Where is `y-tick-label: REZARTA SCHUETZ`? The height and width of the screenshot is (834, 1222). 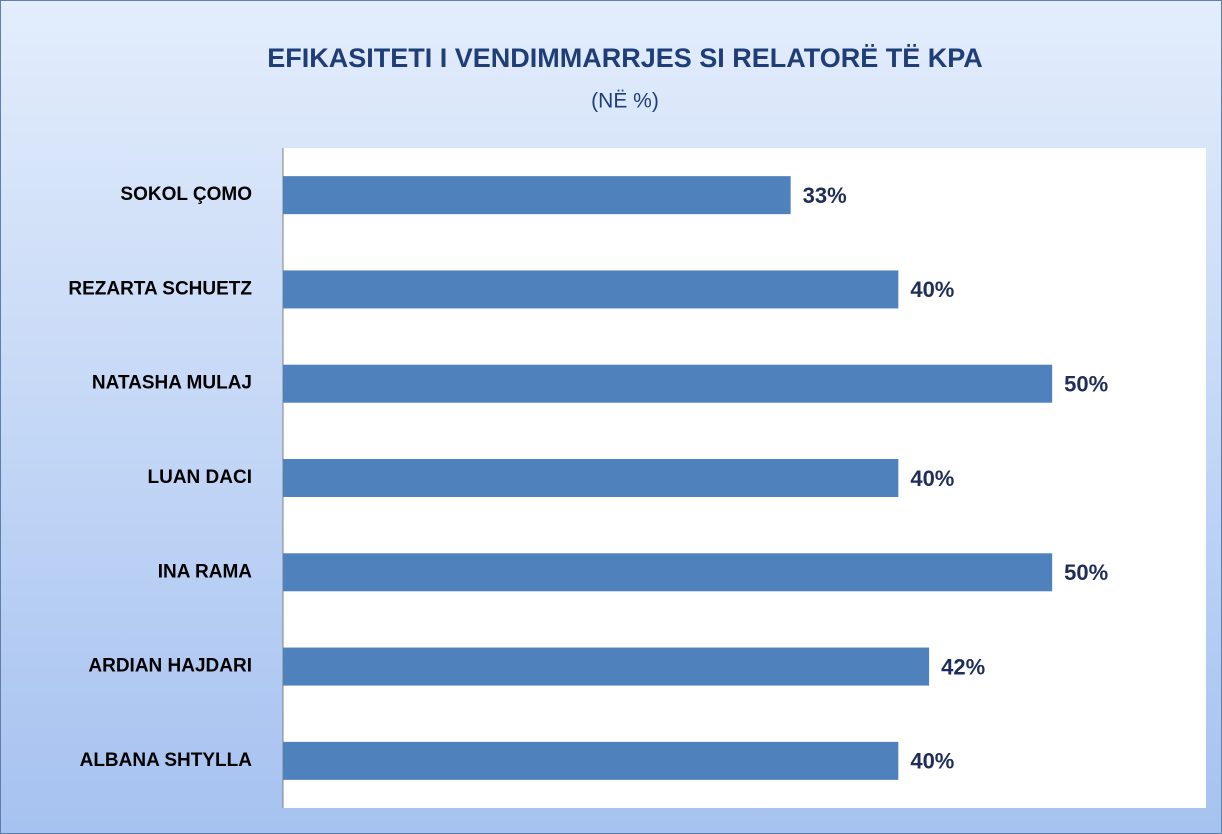 y-tick-label: REZARTA SCHUETZ is located at coordinates (160, 288).